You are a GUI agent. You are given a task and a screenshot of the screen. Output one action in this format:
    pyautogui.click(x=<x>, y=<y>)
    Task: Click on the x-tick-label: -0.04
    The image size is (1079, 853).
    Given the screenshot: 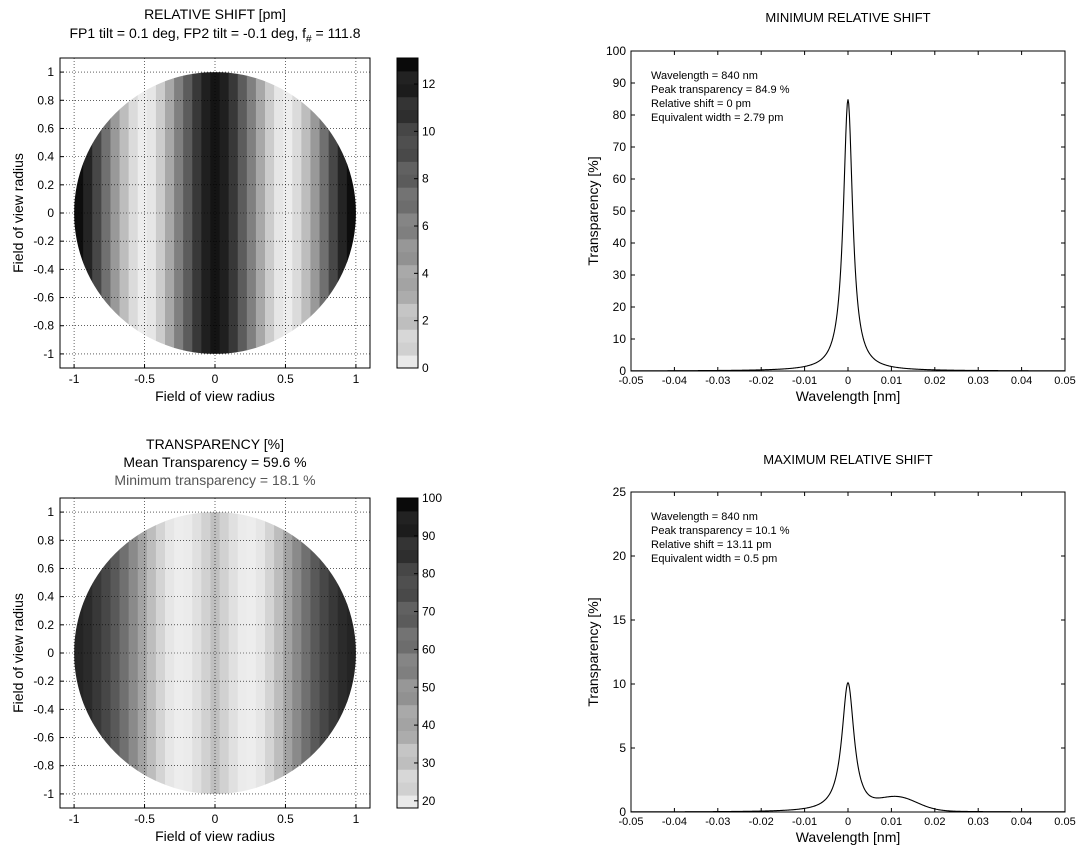 What is the action you would take?
    pyautogui.click(x=674, y=822)
    